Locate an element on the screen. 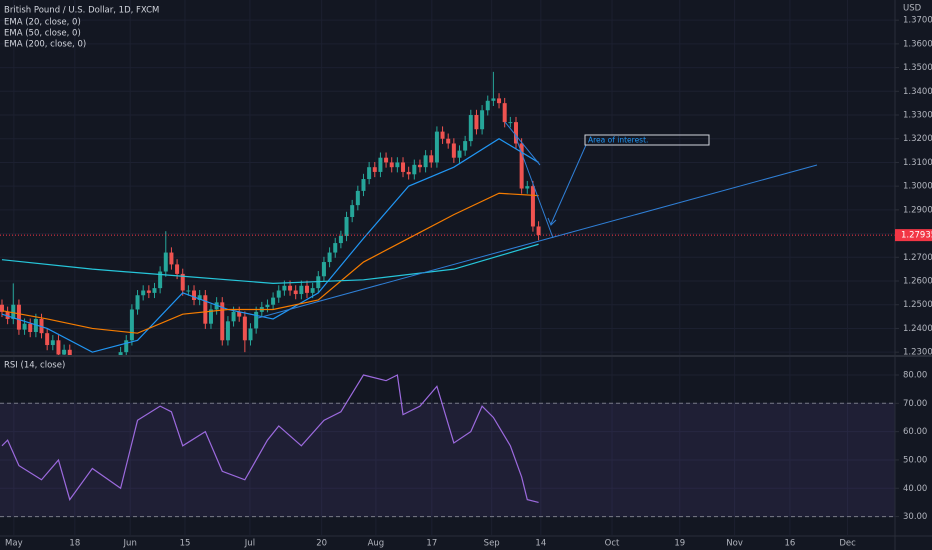  y-tick-label: 1.24000 is located at coordinates (917, 329).